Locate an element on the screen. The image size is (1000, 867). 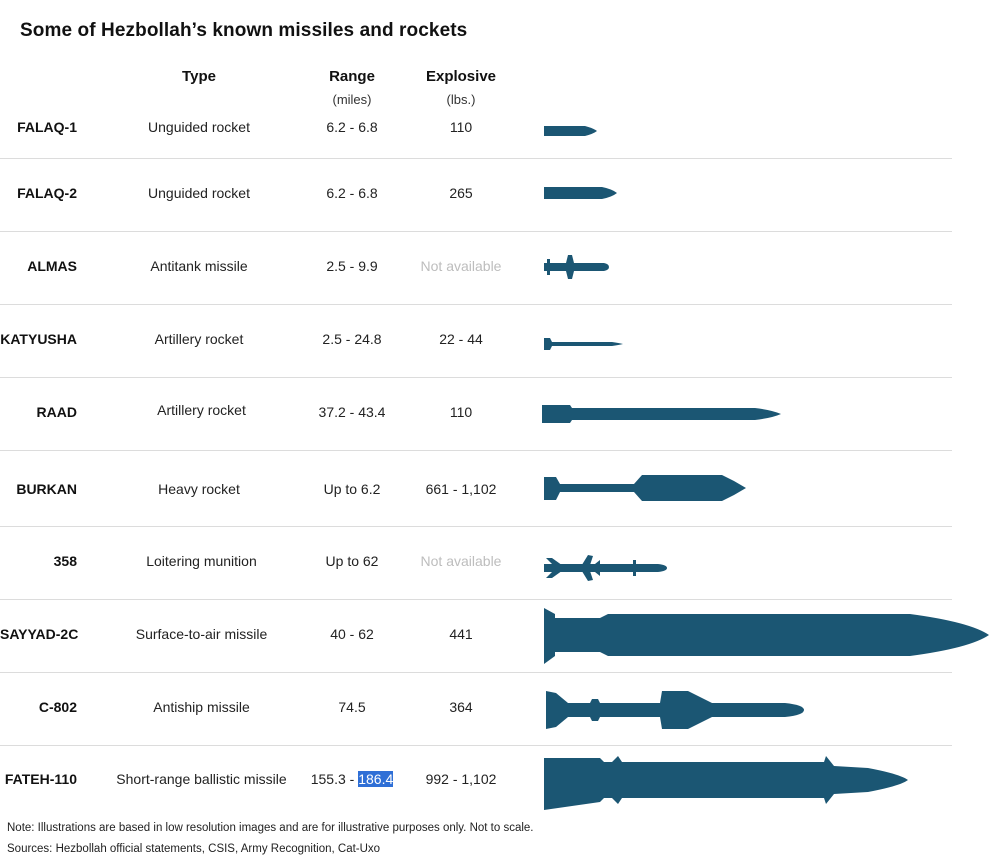
header-explosive: Explosive is located at coordinates (461, 76).